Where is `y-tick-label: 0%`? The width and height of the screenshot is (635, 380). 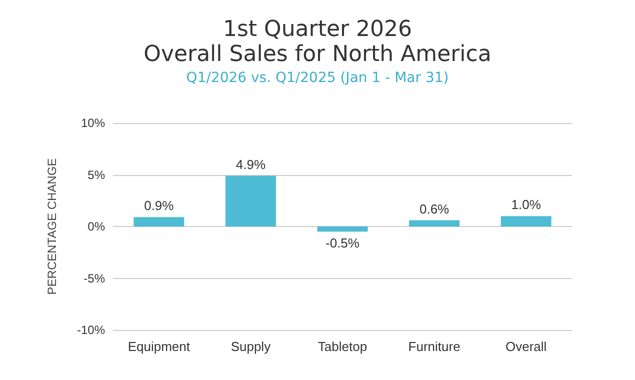 y-tick-label: 0% is located at coordinates (97, 227).